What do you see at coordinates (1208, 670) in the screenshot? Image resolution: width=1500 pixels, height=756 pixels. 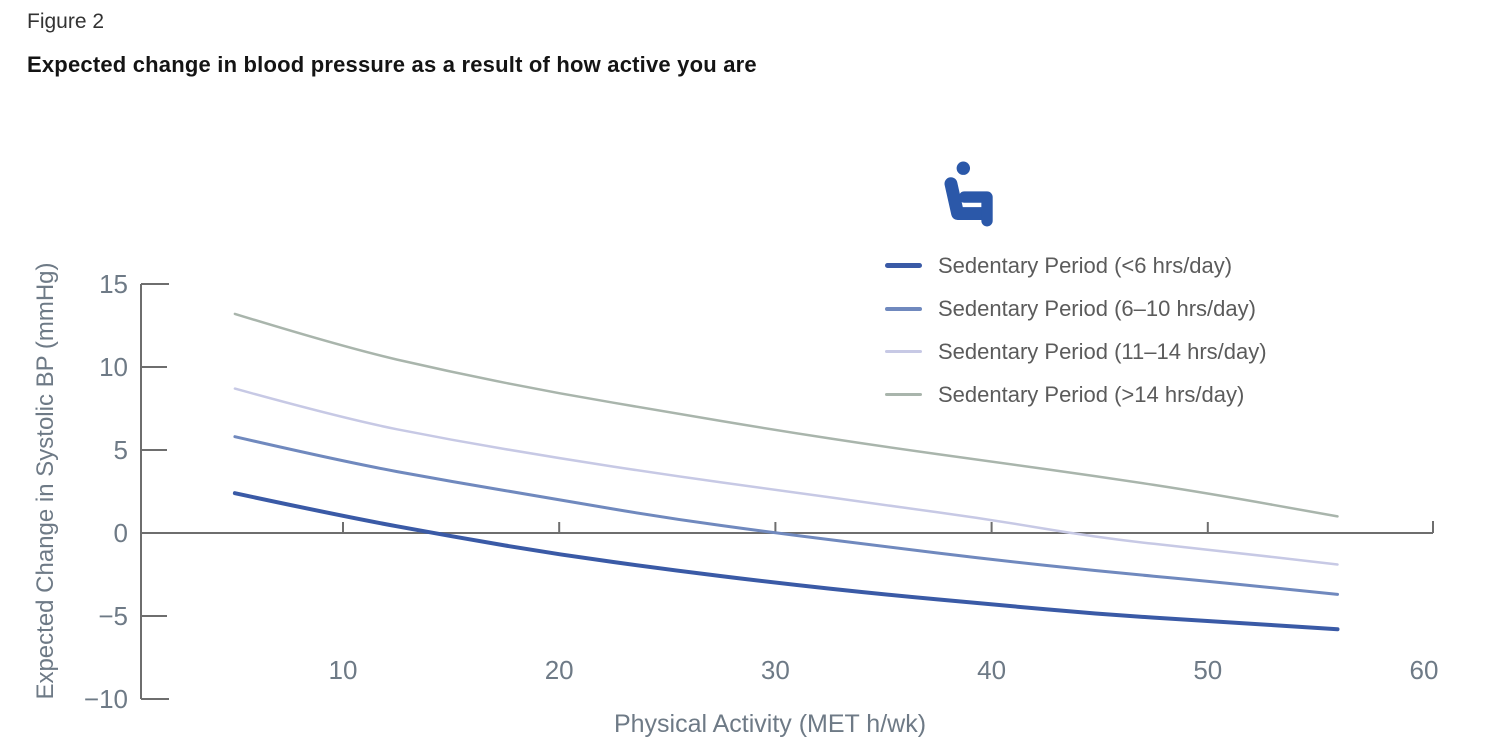 I see `x-tick-label: 50` at bounding box center [1208, 670].